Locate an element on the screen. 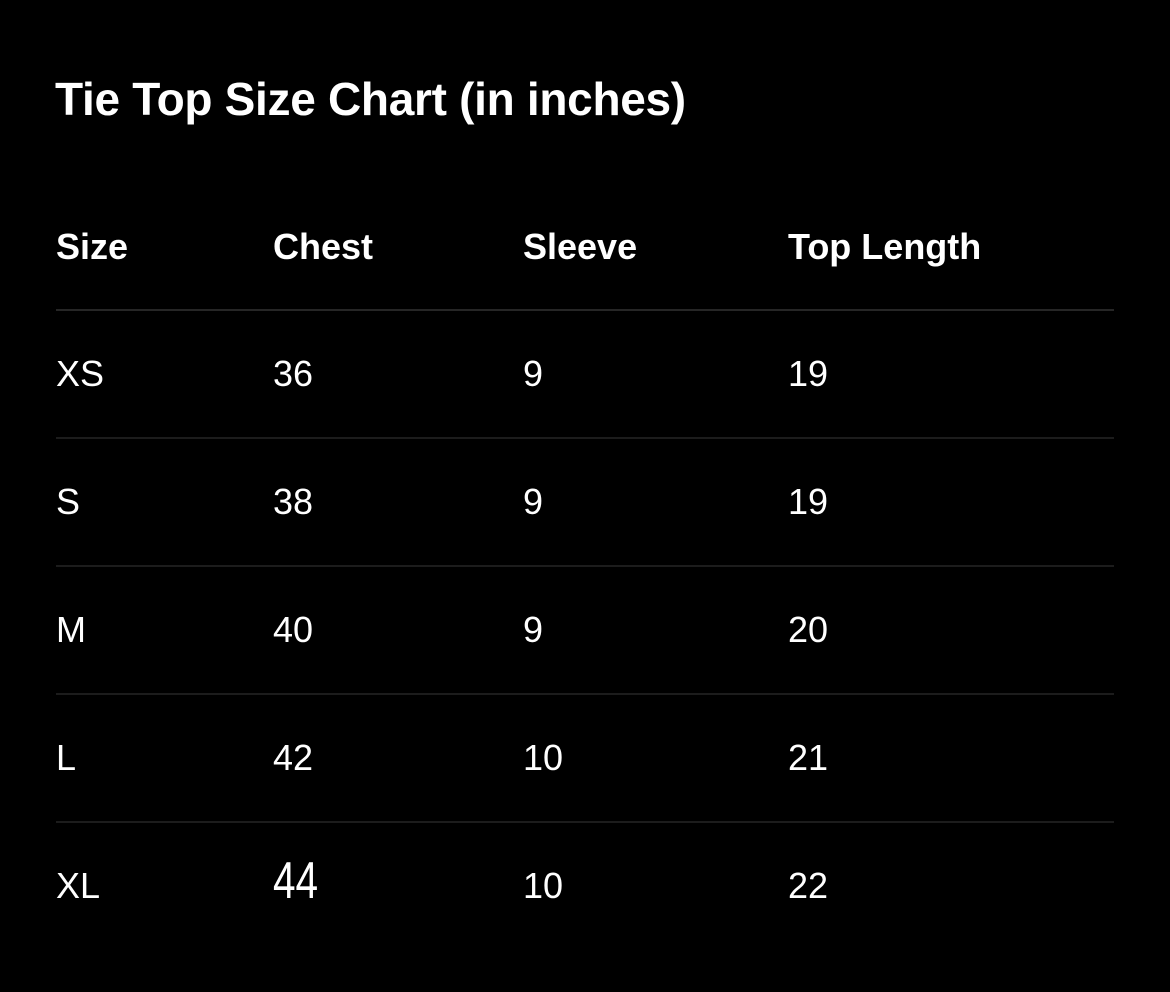  cell-text: 22 is located at coordinates (808, 885).